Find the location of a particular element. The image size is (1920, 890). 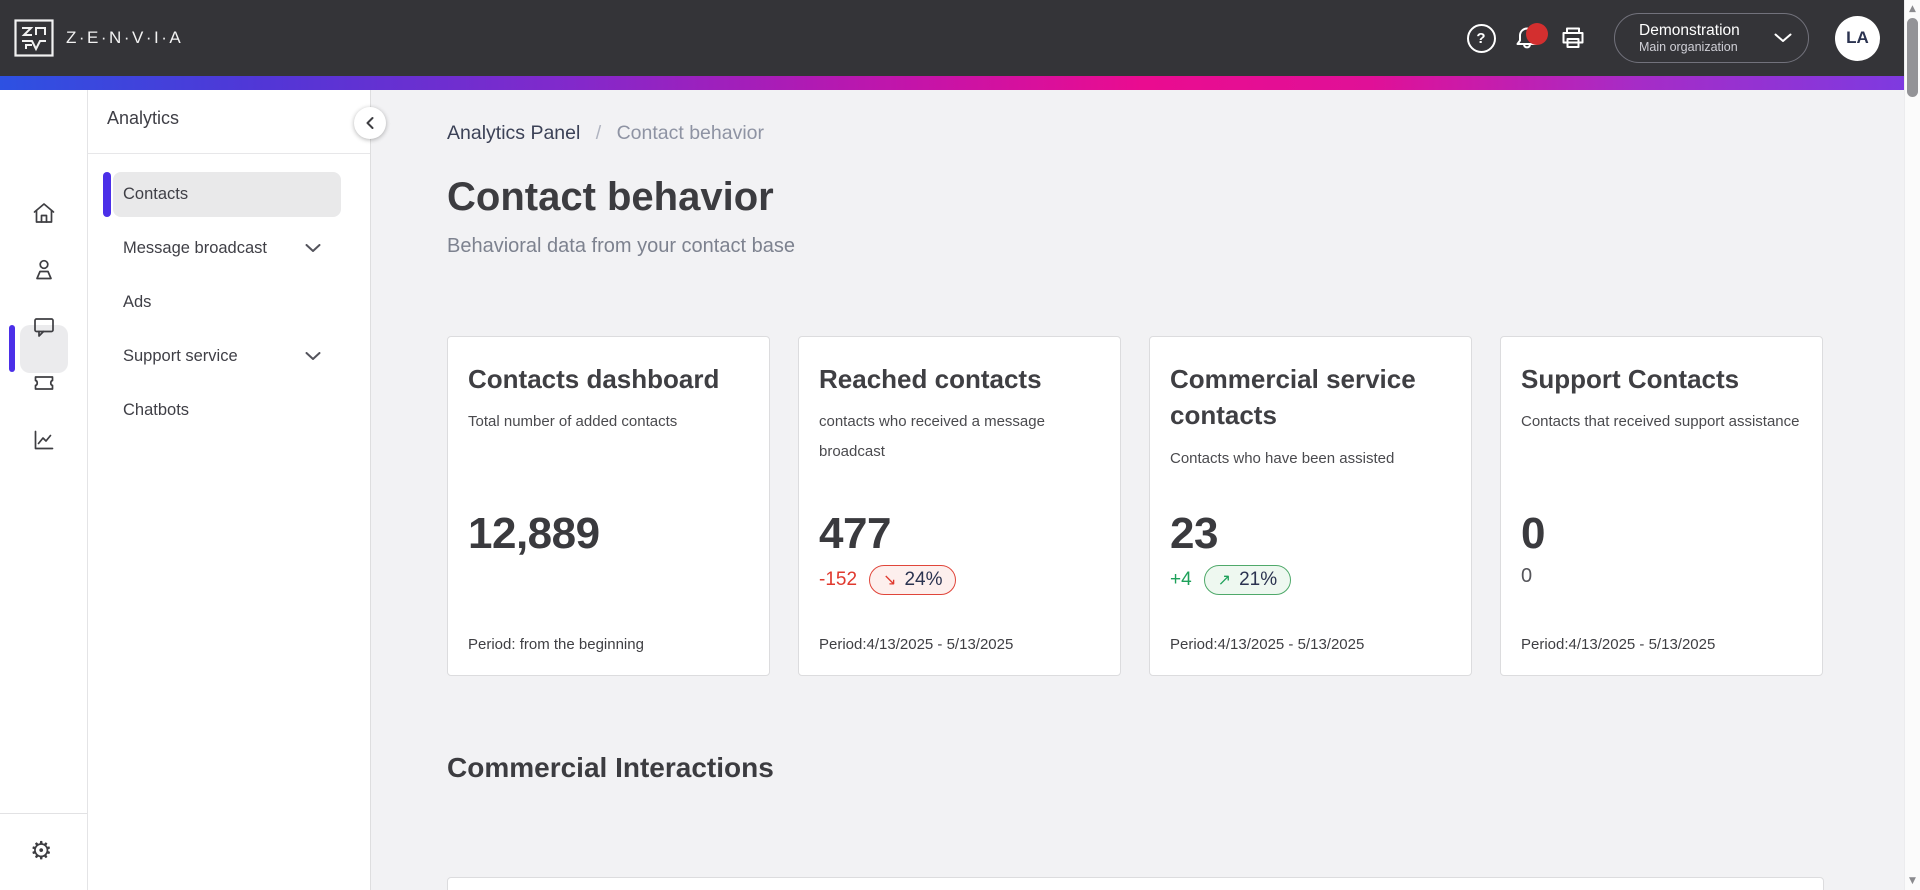

sidebar-collapse-button is located at coordinates (370, 123).